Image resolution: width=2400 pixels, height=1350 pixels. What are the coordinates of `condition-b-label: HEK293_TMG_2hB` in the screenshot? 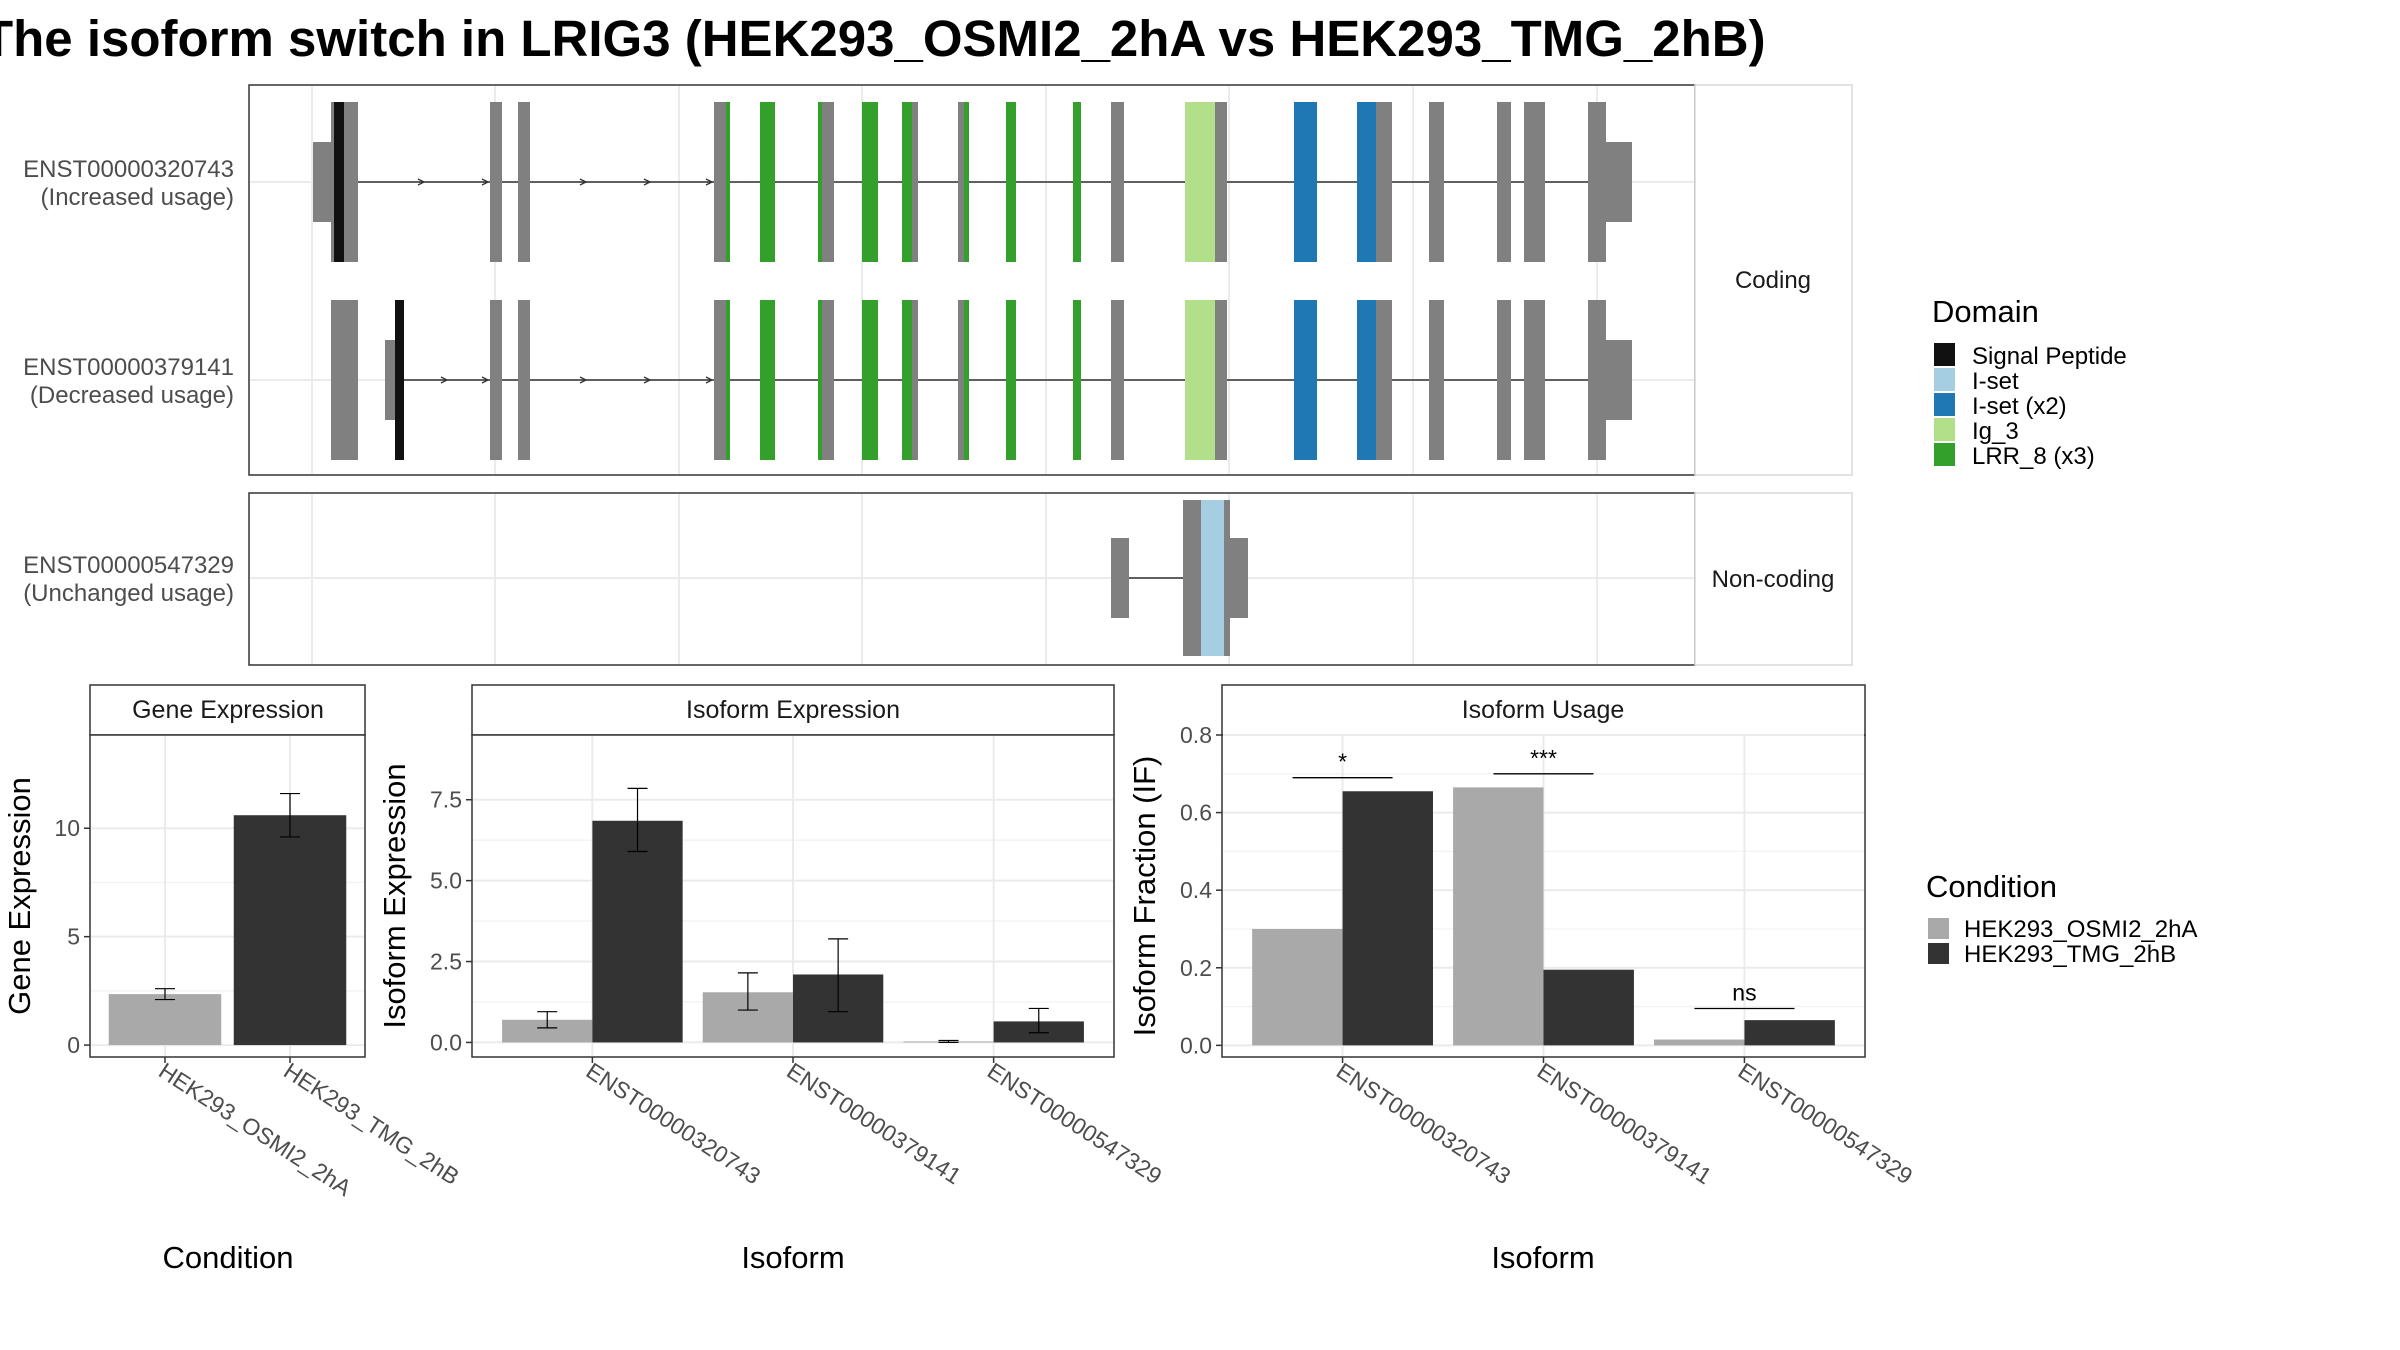 It's located at (2070, 954).